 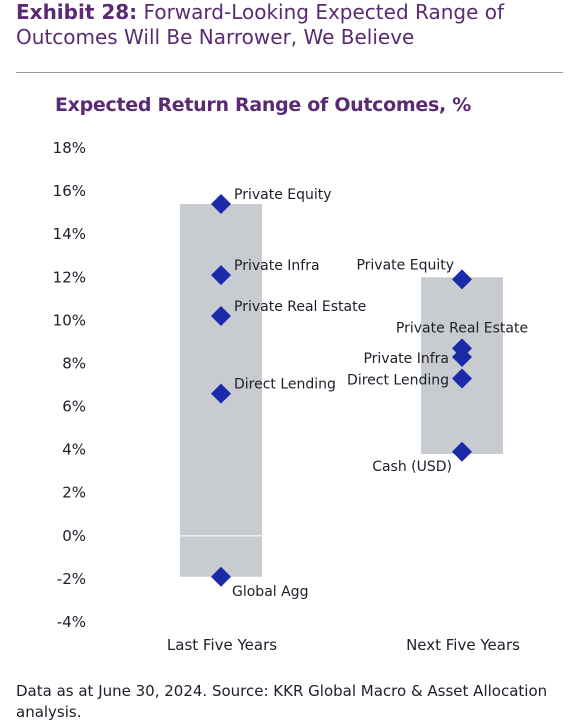 I want to click on y-tick-label: 6%, so click(x=74, y=407).